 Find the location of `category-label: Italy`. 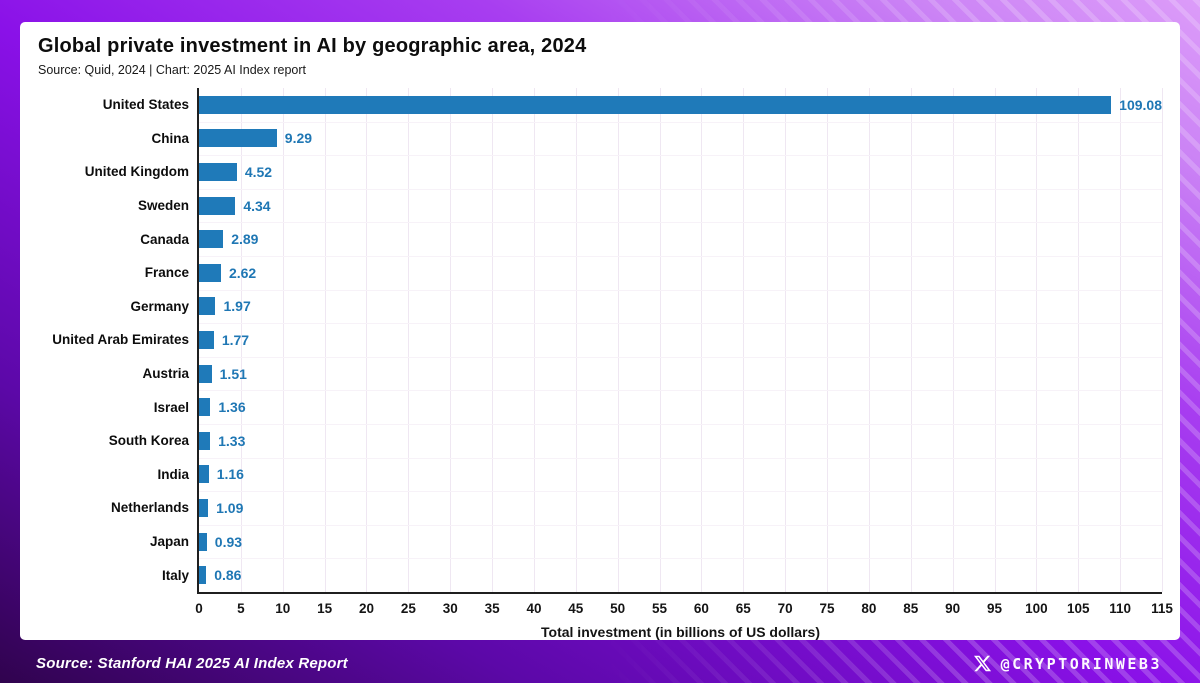

category-label: Italy is located at coordinates (175, 575).